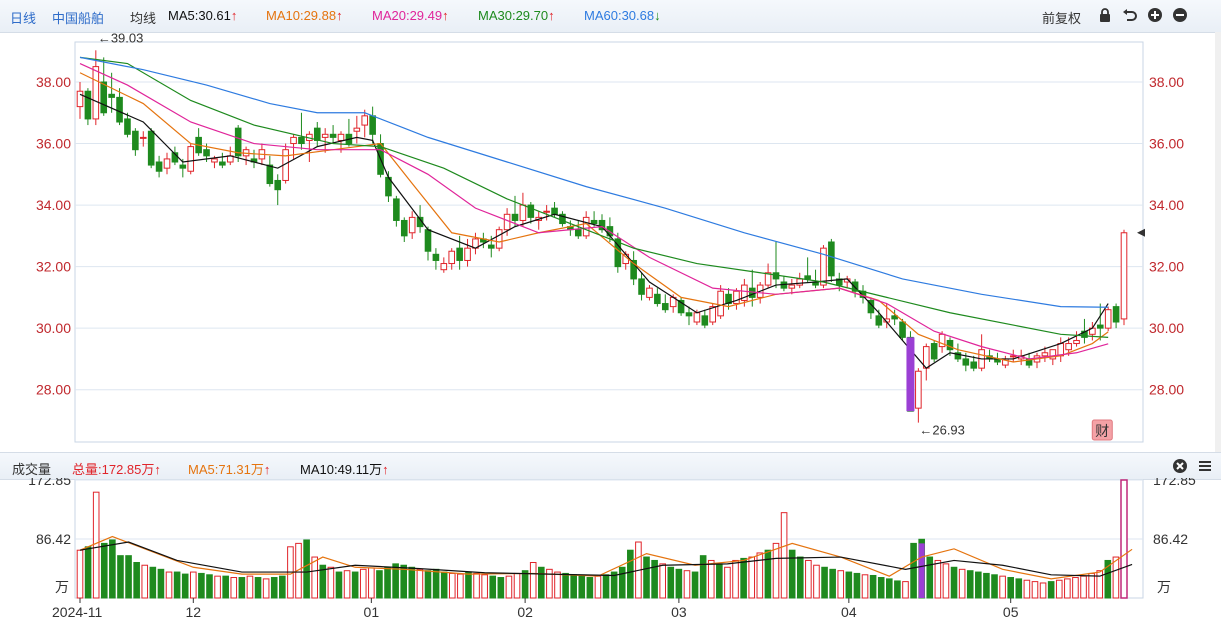  Describe the element at coordinates (1218, 242) in the screenshot. I see `scrollbar` at that location.